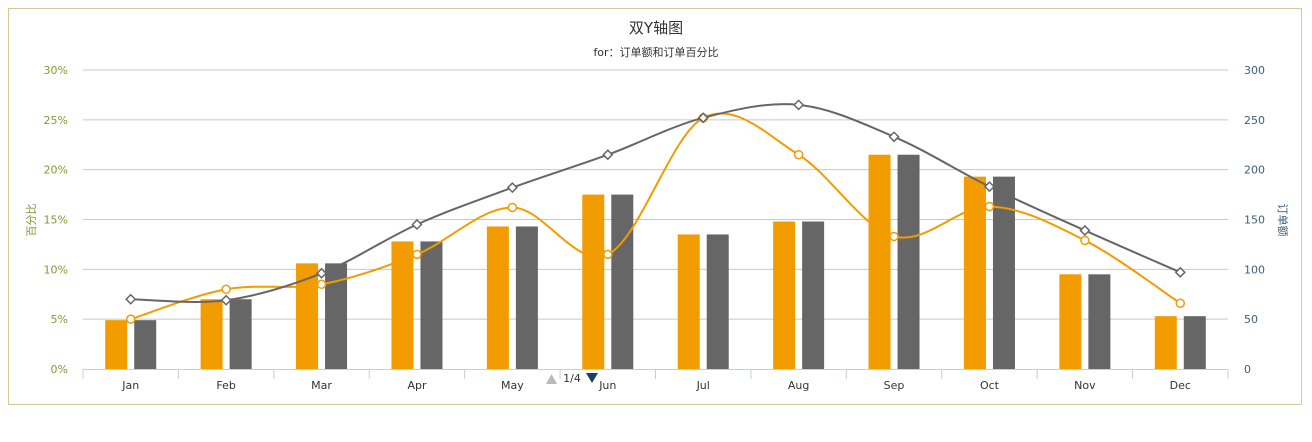 This screenshot has width=1312, height=442. What do you see at coordinates (56, 120) in the screenshot?
I see `left-tick-label: 25%` at bounding box center [56, 120].